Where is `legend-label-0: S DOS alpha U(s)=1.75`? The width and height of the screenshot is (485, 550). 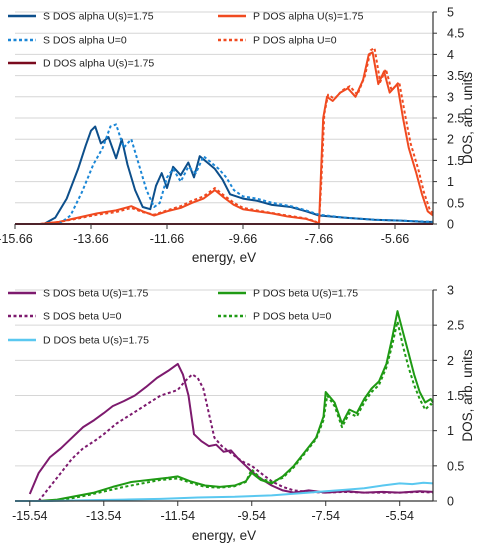 legend-label-0: S DOS alpha U(s)=1.75 is located at coordinates (98, 17).